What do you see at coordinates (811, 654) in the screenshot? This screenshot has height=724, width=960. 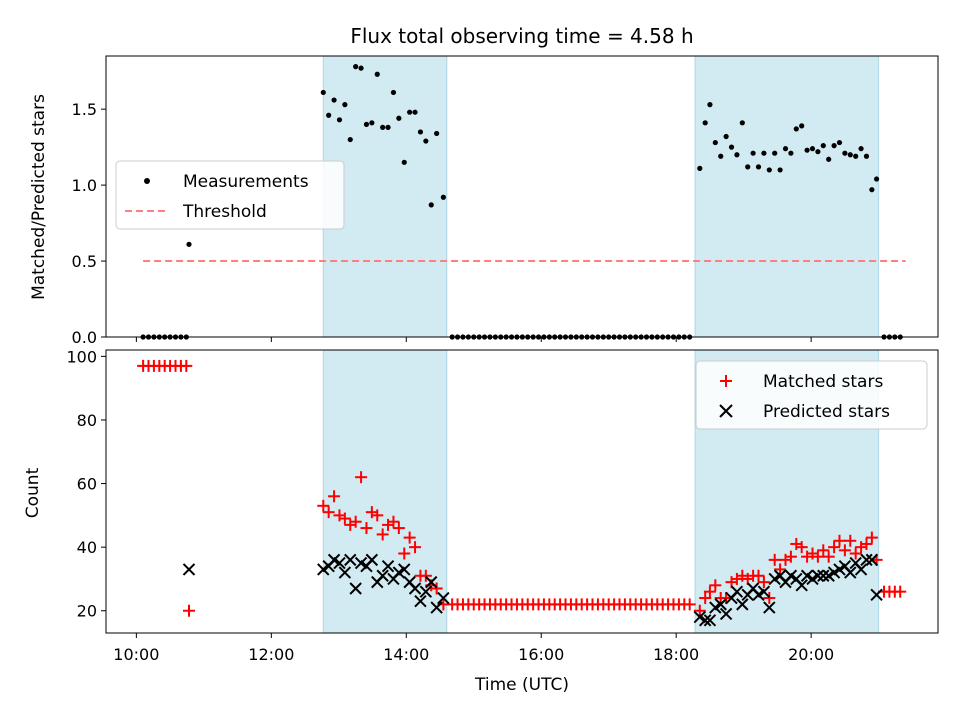 I see `bottom-x-tick-label: 20:00` at bounding box center [811, 654].